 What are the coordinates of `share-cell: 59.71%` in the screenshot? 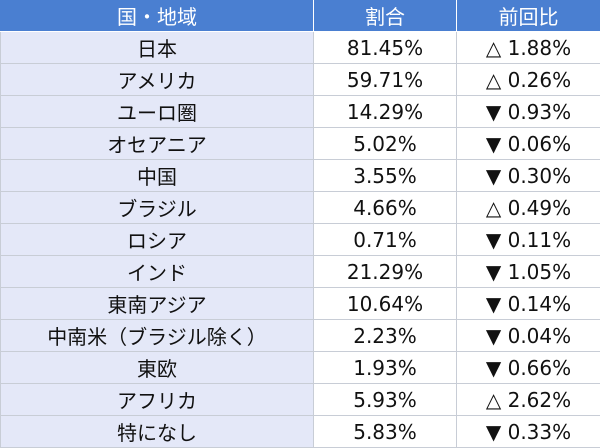 It's located at (385, 80).